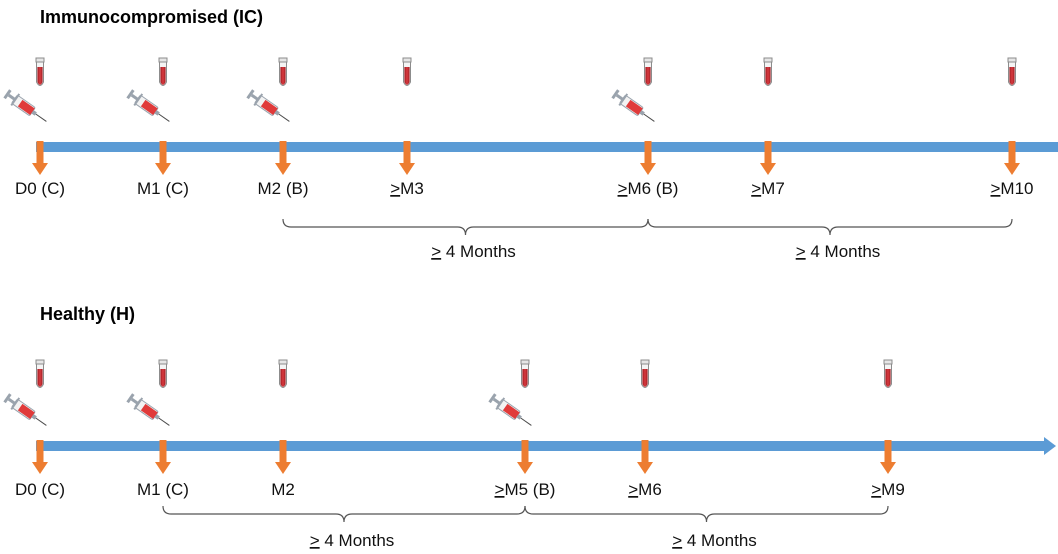  I want to click on timepoint-m7: >M7, so click(768, 127).